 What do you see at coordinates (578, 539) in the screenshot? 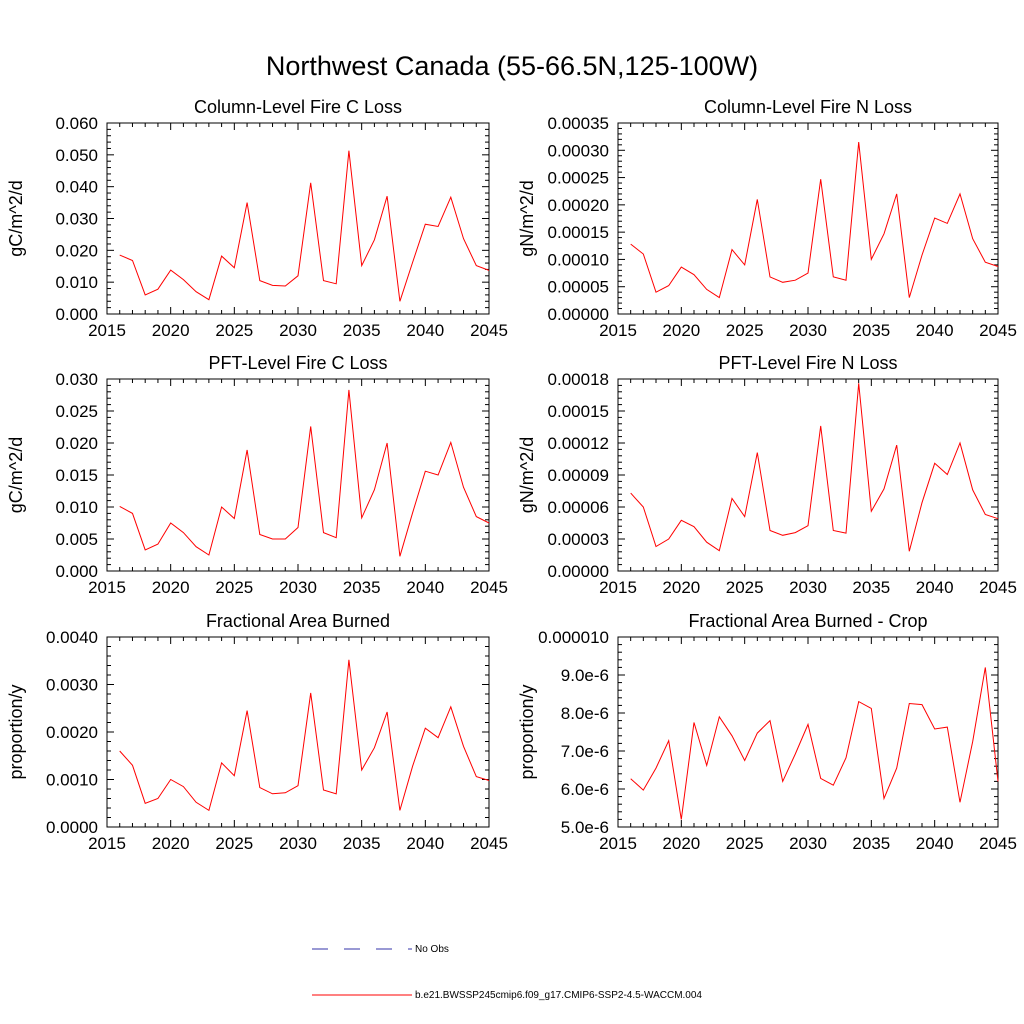
I see `y-tick-label: 0.00003` at bounding box center [578, 539].